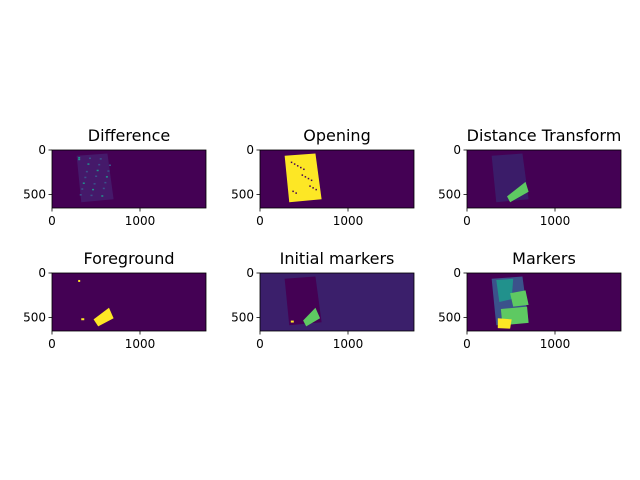 The image size is (640, 480). What do you see at coordinates (303, 178) in the screenshot?
I see `opening-object-region` at bounding box center [303, 178].